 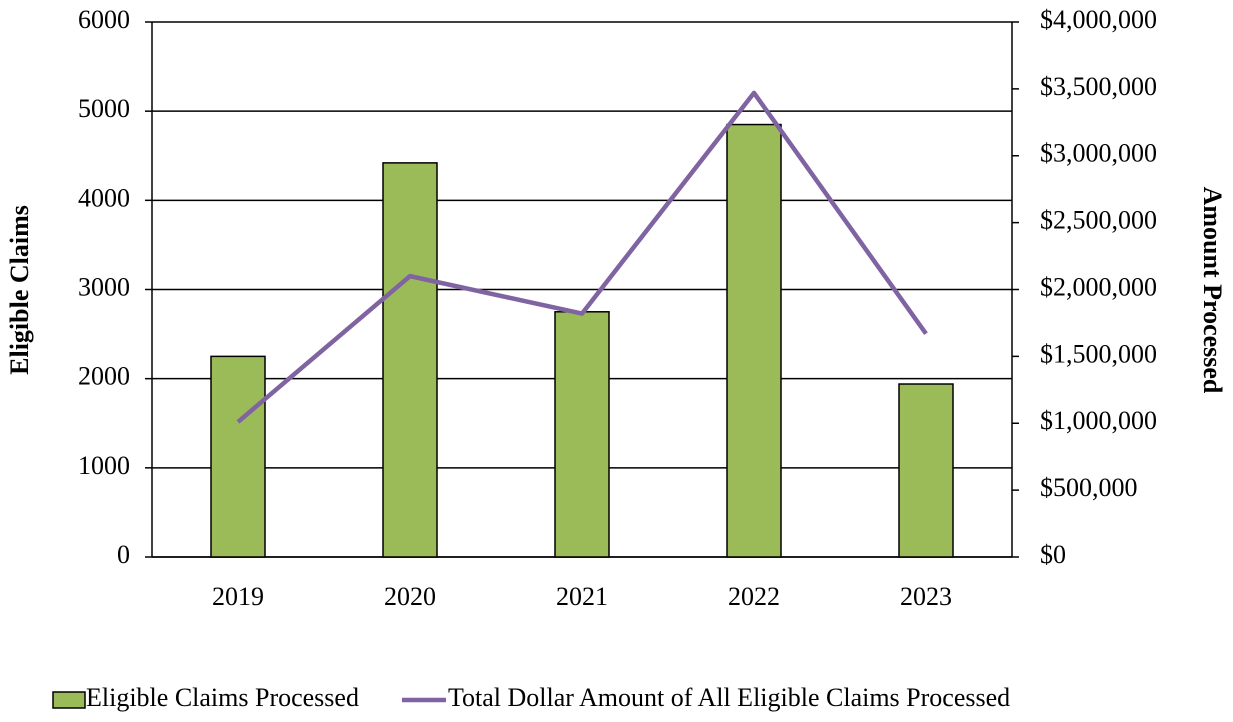 I want to click on y2-tick-label: $3,500,000, so click(x=1098, y=86).